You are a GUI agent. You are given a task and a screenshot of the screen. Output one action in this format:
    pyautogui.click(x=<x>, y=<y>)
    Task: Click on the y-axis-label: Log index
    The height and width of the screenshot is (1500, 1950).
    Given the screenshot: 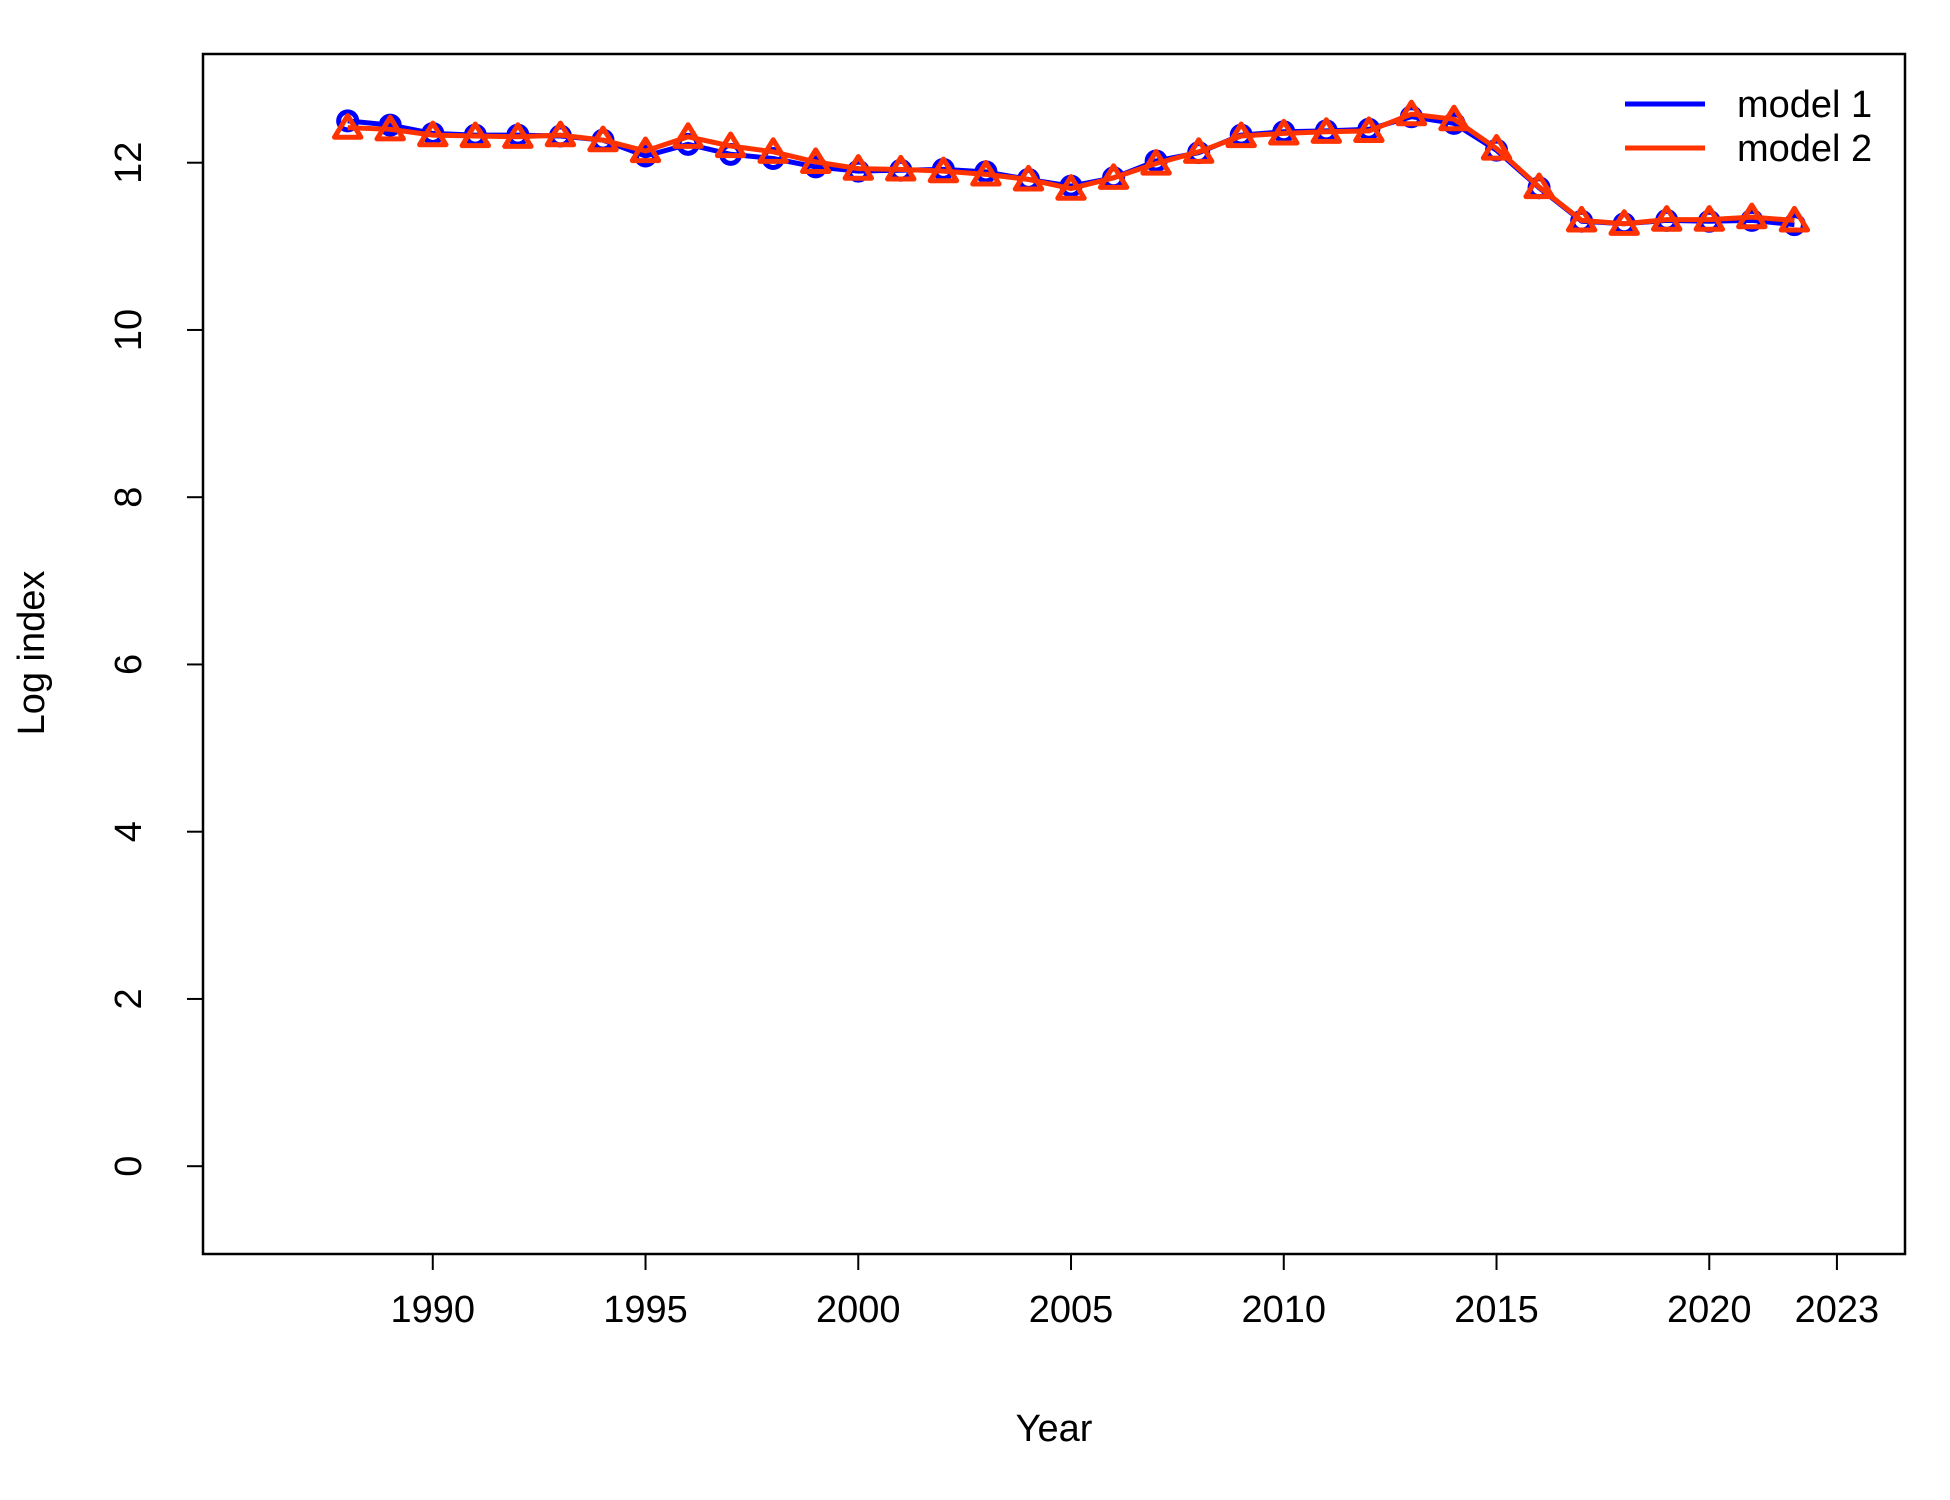 What is the action you would take?
    pyautogui.click(x=32, y=653)
    